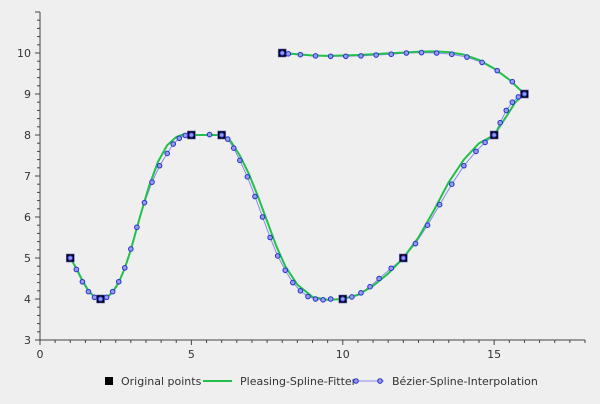 The image size is (600, 404). What do you see at coordinates (27, 135) in the screenshot?
I see `y-tick-label: 8` at bounding box center [27, 135].